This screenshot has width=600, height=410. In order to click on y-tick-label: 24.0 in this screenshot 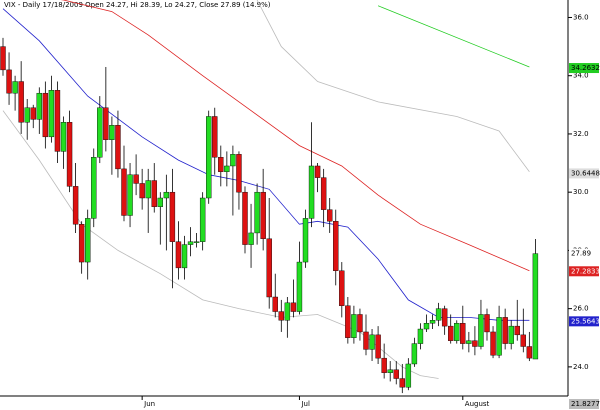, I will do `click(581, 367)`.